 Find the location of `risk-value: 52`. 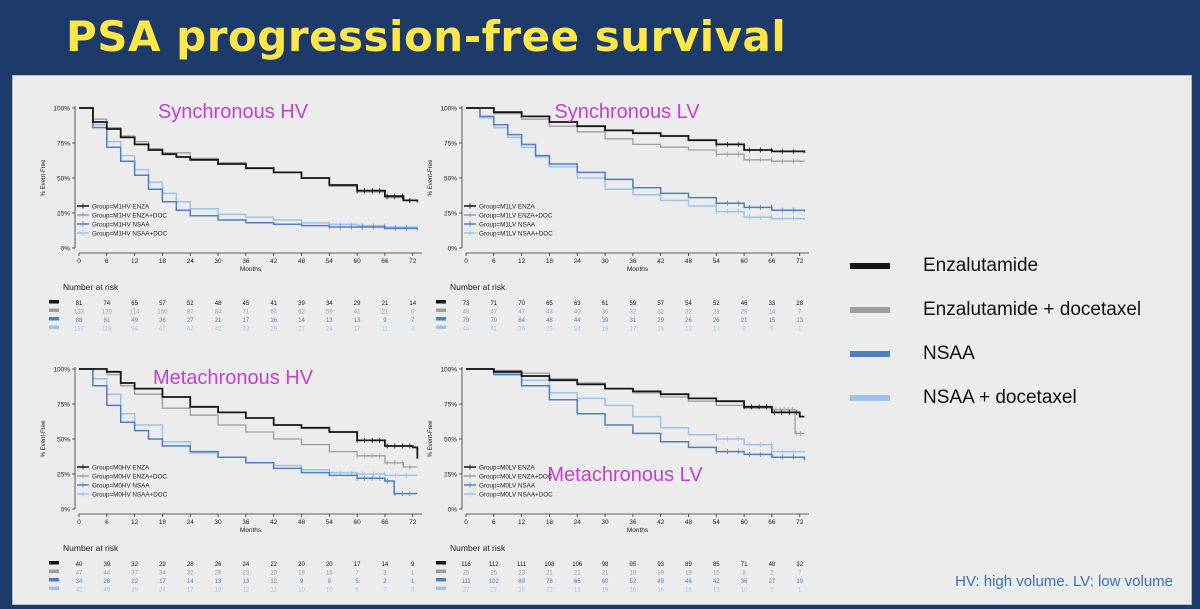

risk-value: 52 is located at coordinates (716, 304).